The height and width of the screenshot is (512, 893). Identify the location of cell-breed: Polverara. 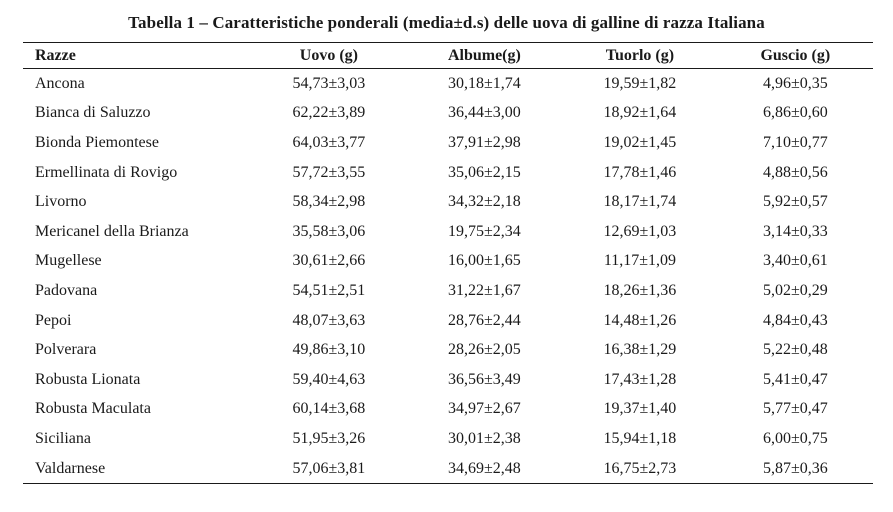
(66, 350).